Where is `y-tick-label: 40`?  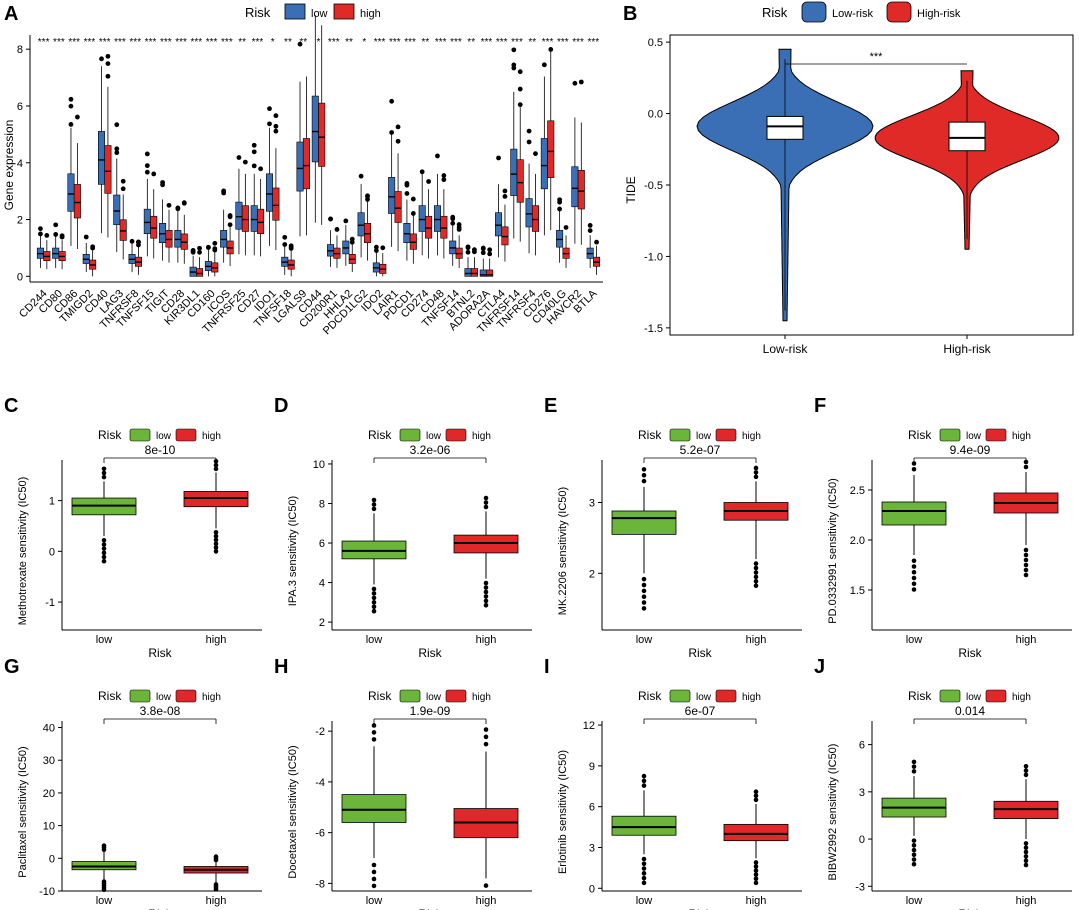 y-tick-label: 40 is located at coordinates (49, 729).